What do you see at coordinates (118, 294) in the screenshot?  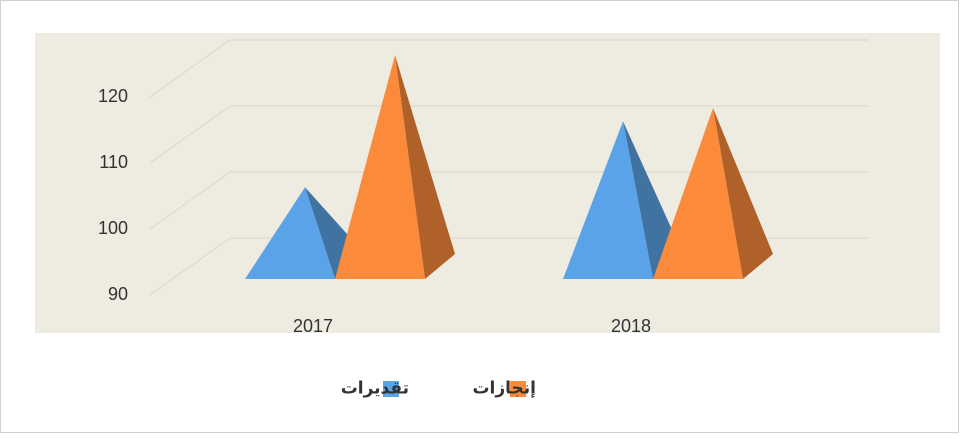 I see `y-tick-label: 90` at bounding box center [118, 294].